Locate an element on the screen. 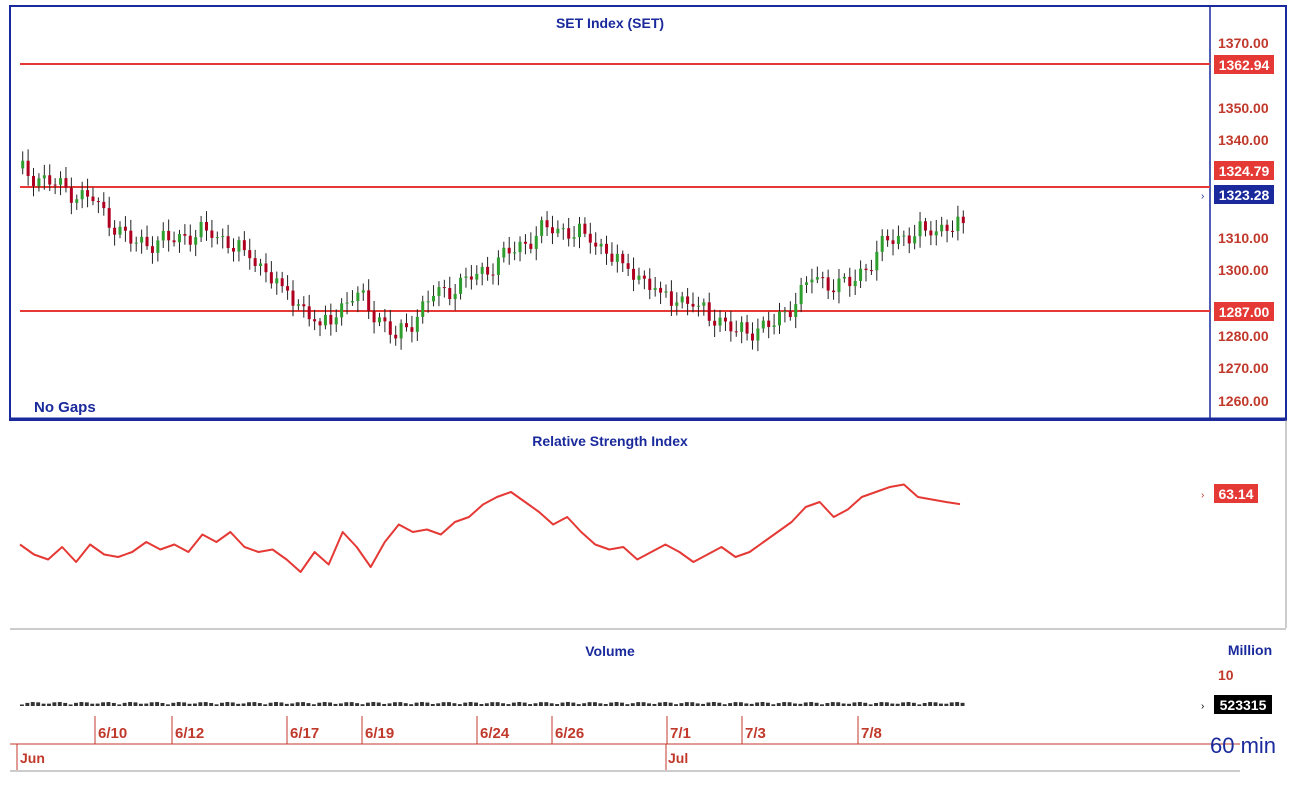 This screenshot has height=795, width=1298. lower-line-tag-bg is located at coordinates (1244, 311).